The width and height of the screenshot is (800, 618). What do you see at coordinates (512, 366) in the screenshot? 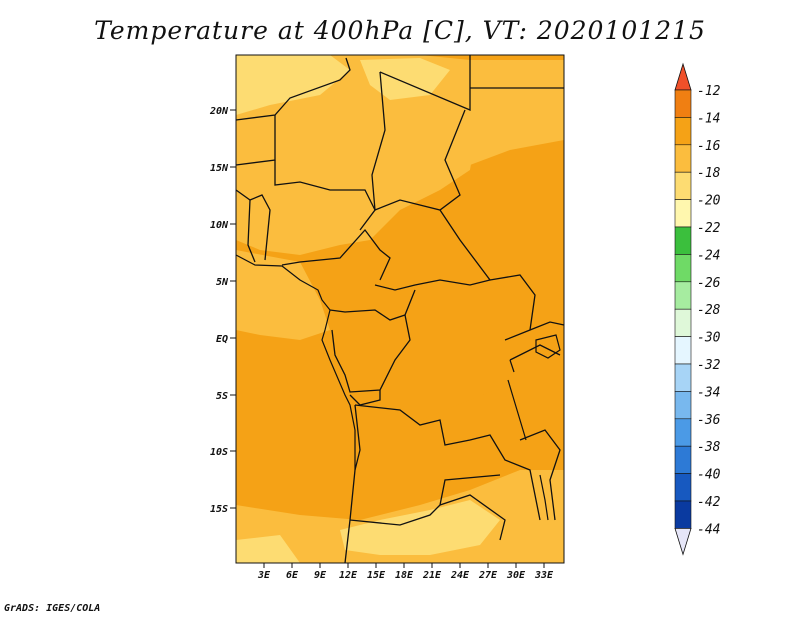
I see `lake-kivu` at bounding box center [512, 366].